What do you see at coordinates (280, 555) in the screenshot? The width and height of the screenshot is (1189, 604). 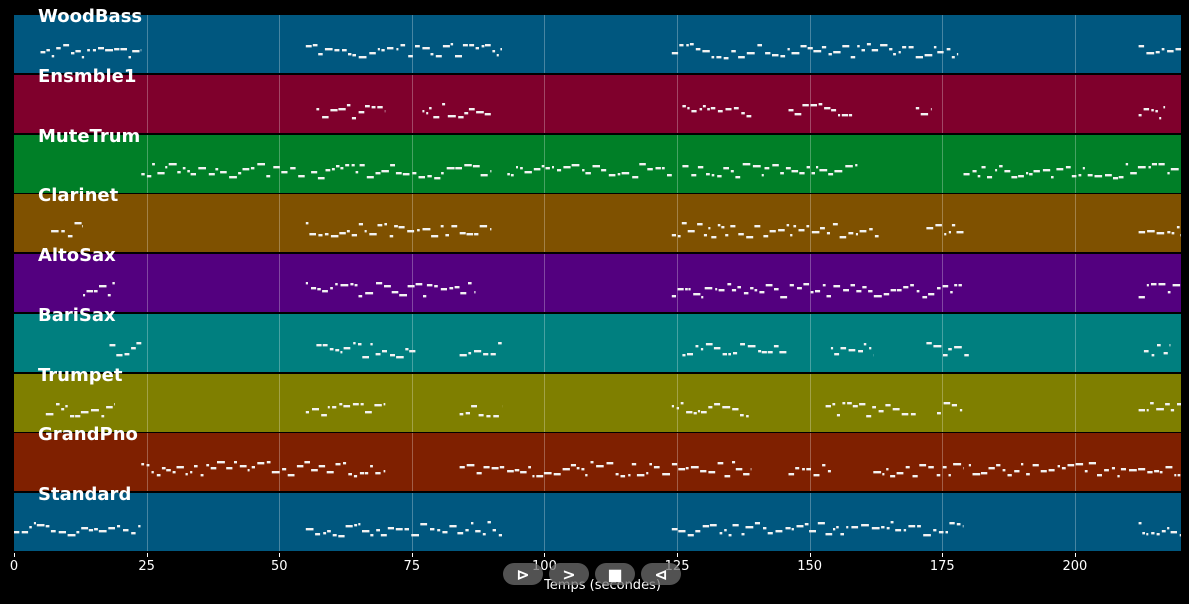 I see `axis-tick` at bounding box center [280, 555].